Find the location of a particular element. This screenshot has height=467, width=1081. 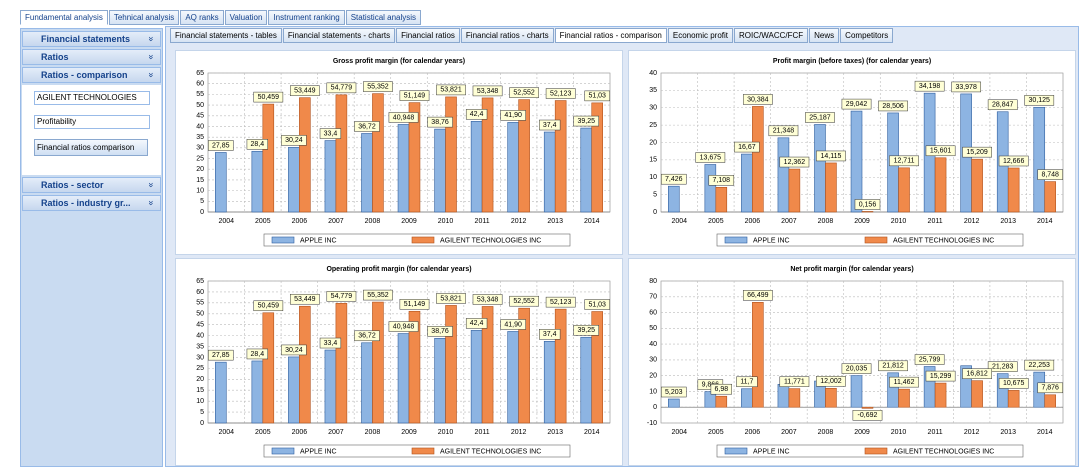

tab: Statistical analysis is located at coordinates (383, 17).